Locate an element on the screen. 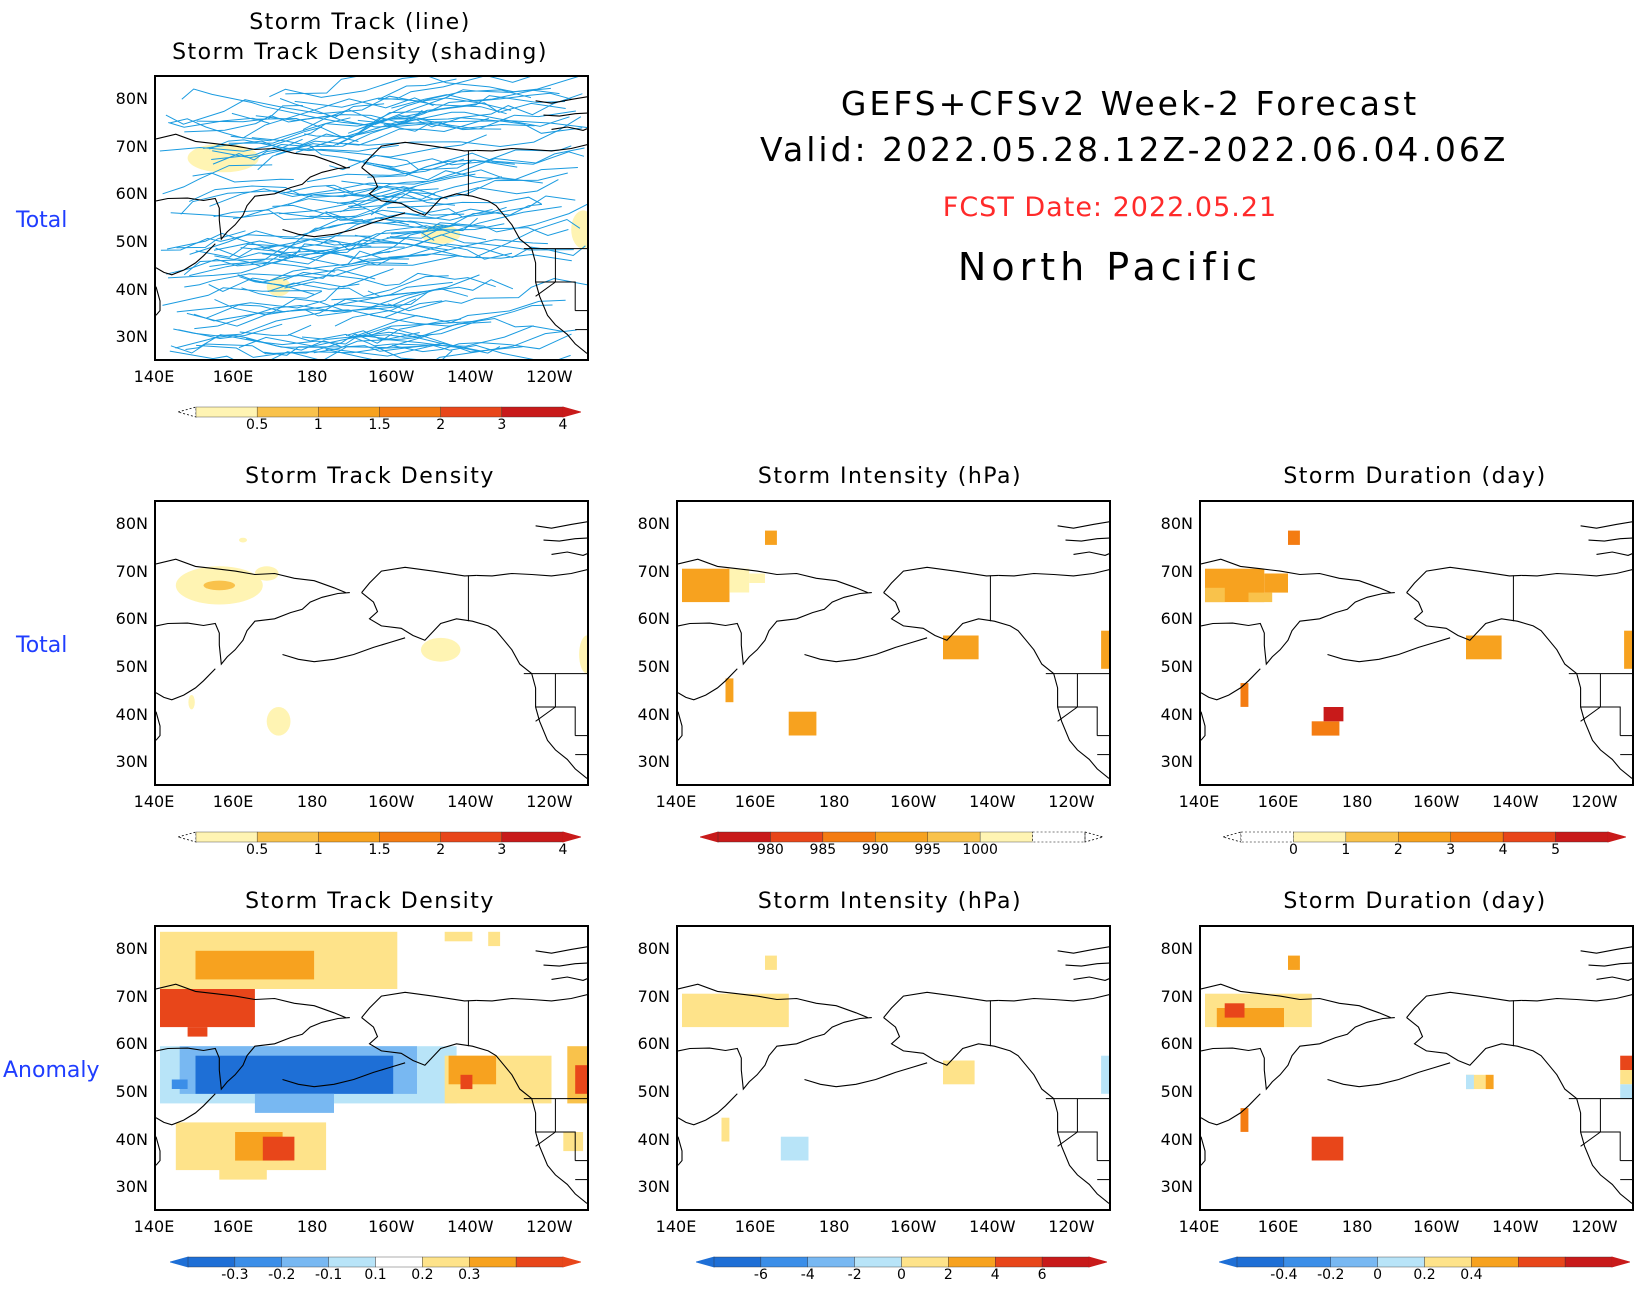  colorbar-intensity_total: 980 985 990 995 1000 is located at coordinates (901, 847).